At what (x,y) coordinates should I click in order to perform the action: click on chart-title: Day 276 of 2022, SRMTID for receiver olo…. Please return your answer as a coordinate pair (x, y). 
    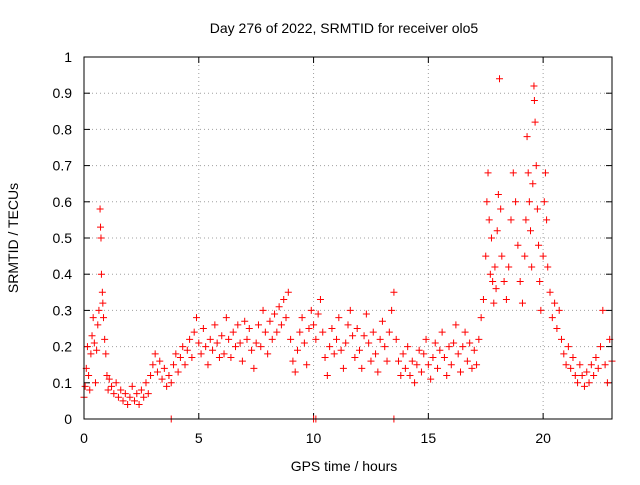
    Looking at the image, I should click on (344, 28).